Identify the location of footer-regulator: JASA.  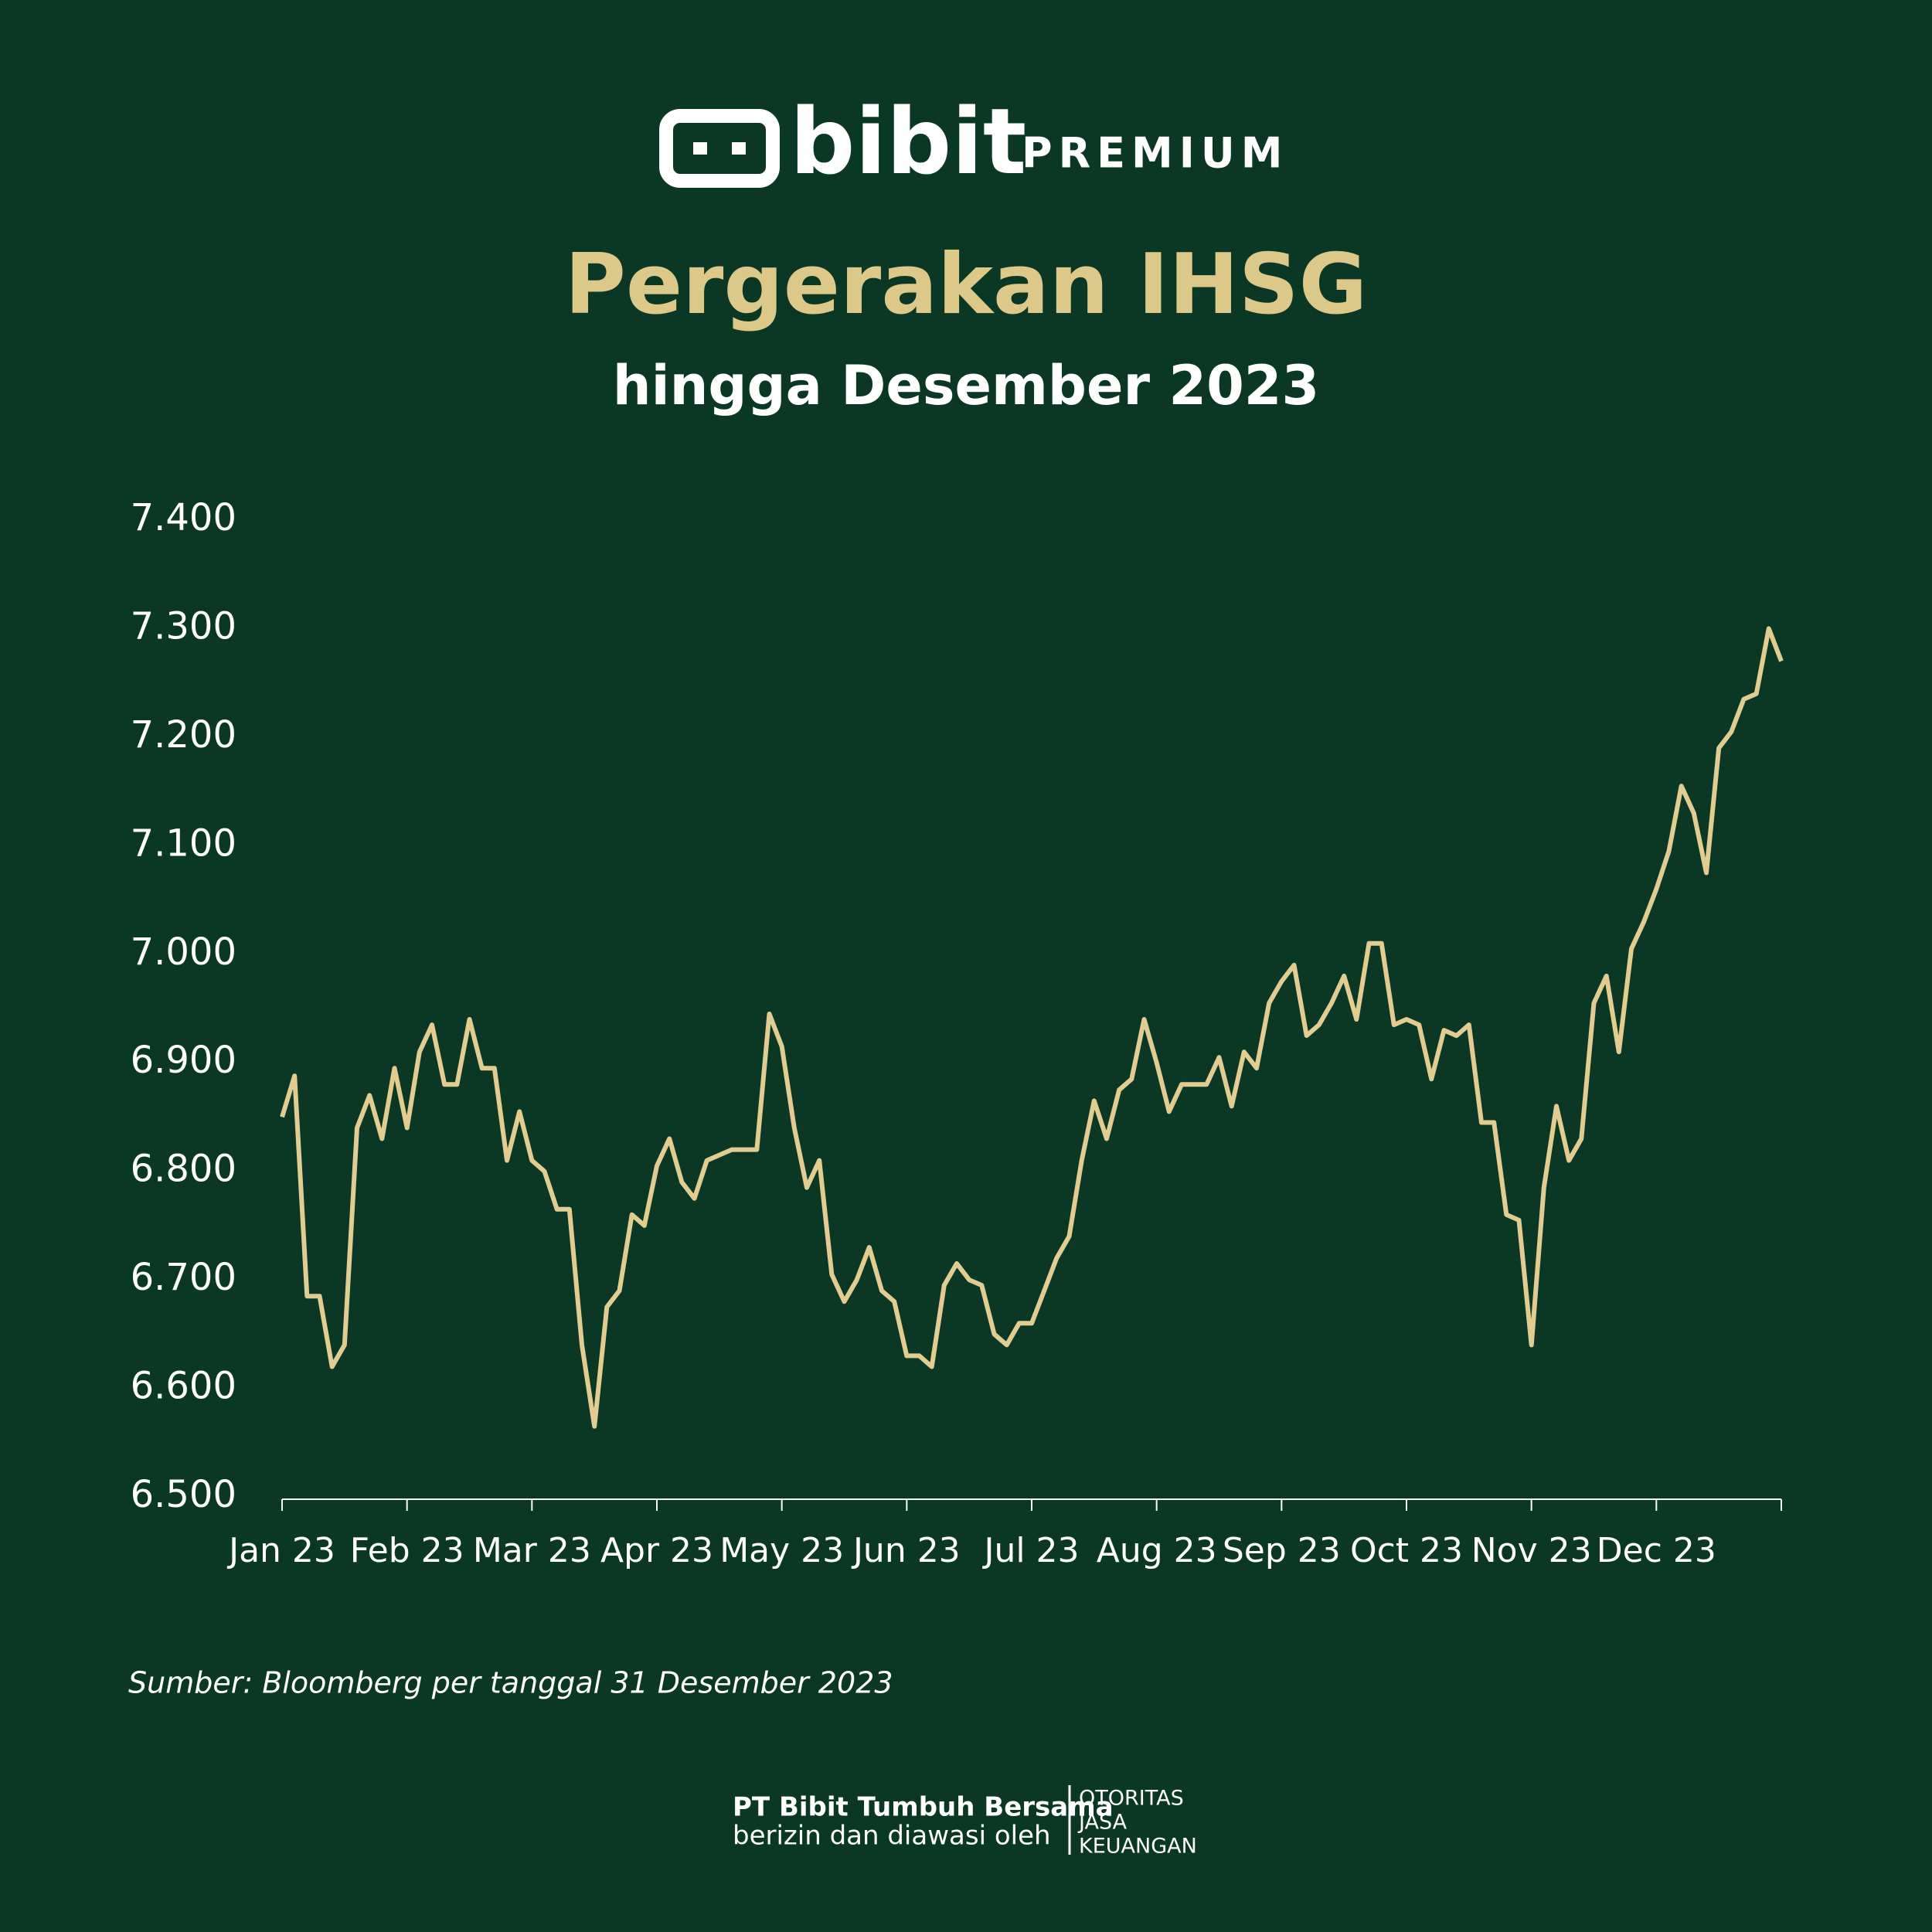
(1102, 1823).